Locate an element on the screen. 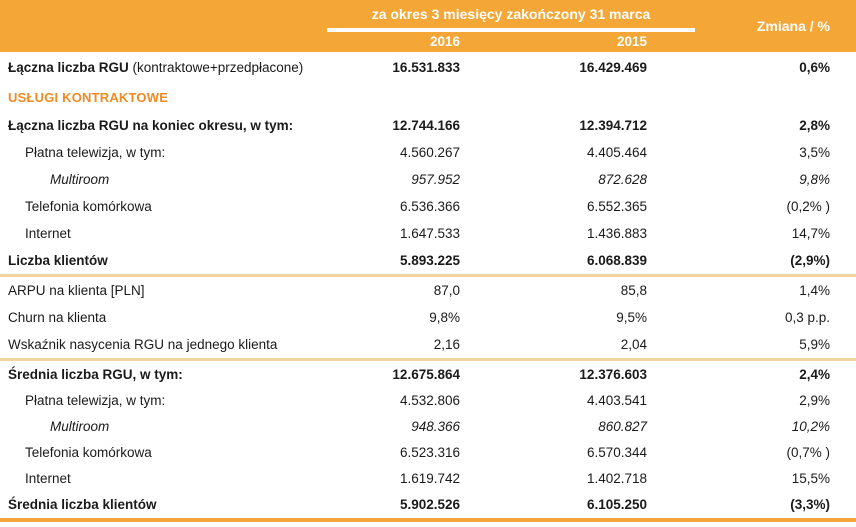  value-2016: 6.523.316 is located at coordinates (429, 452).